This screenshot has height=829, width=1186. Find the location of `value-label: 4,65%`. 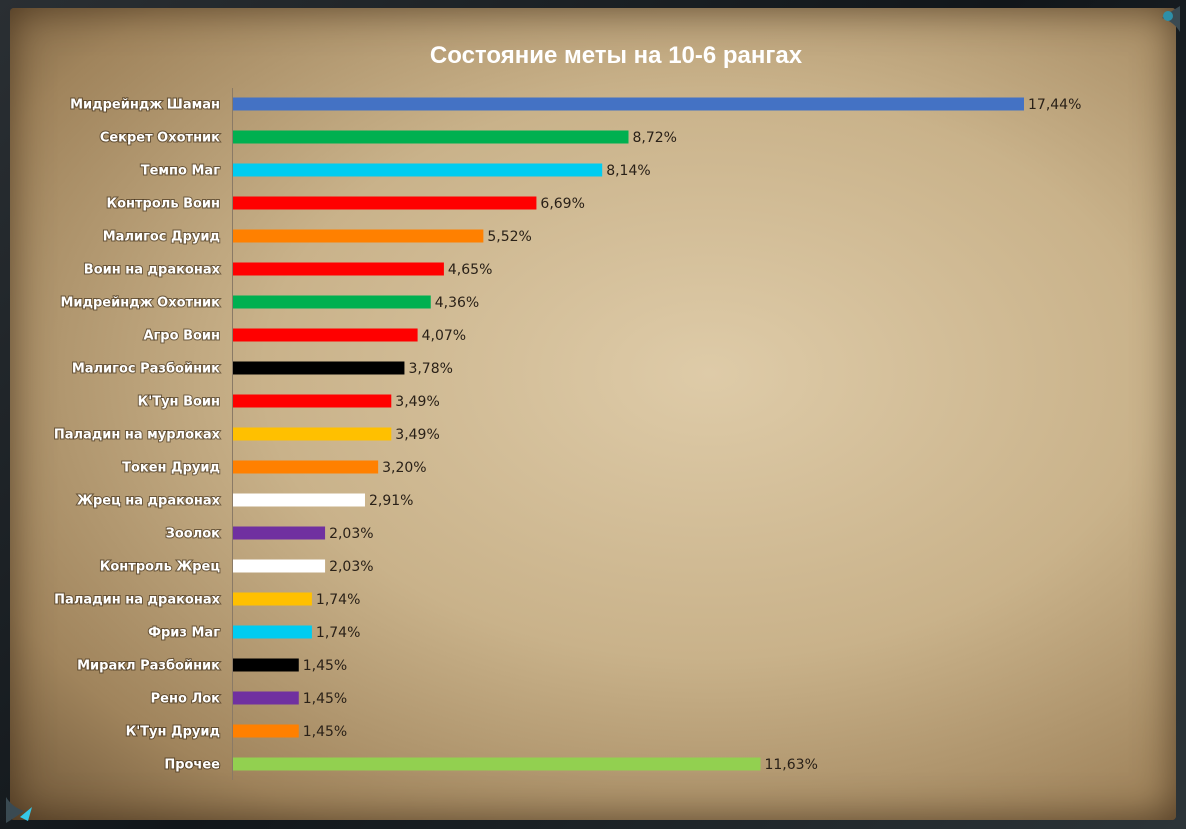

value-label: 4,65% is located at coordinates (470, 270).